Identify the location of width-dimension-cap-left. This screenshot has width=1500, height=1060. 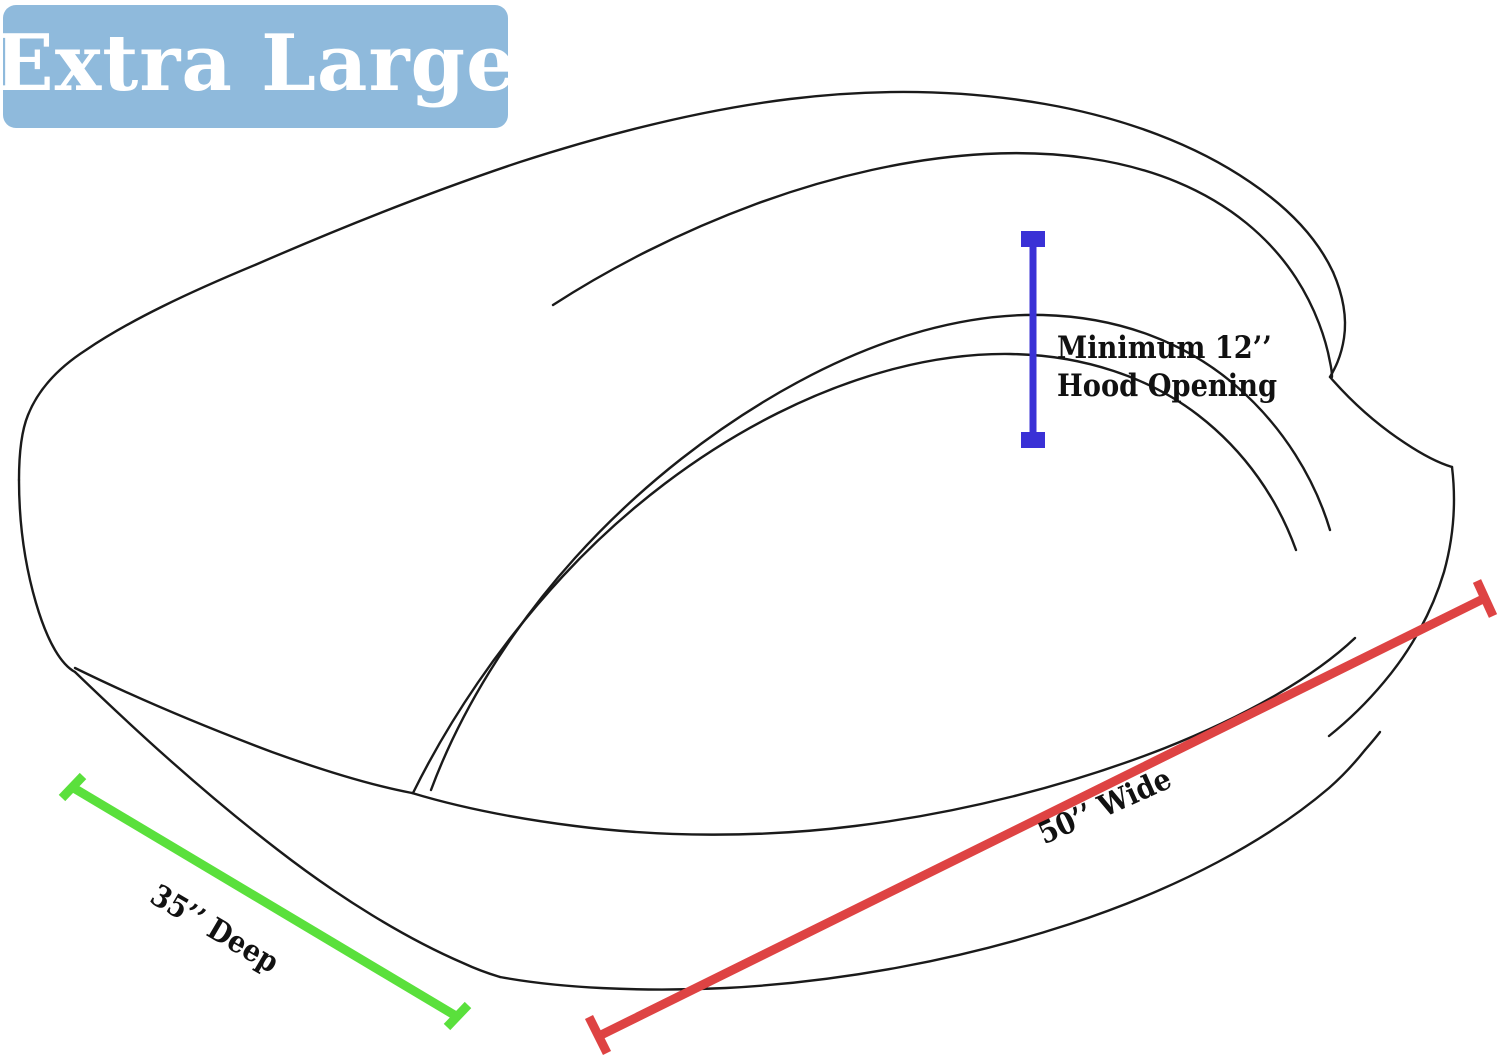
(598, 1035).